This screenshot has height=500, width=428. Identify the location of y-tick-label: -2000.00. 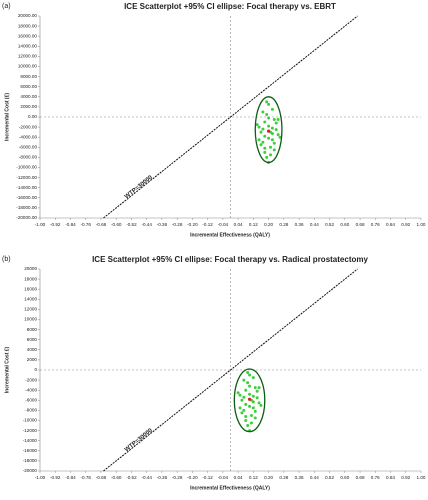
(28, 126).